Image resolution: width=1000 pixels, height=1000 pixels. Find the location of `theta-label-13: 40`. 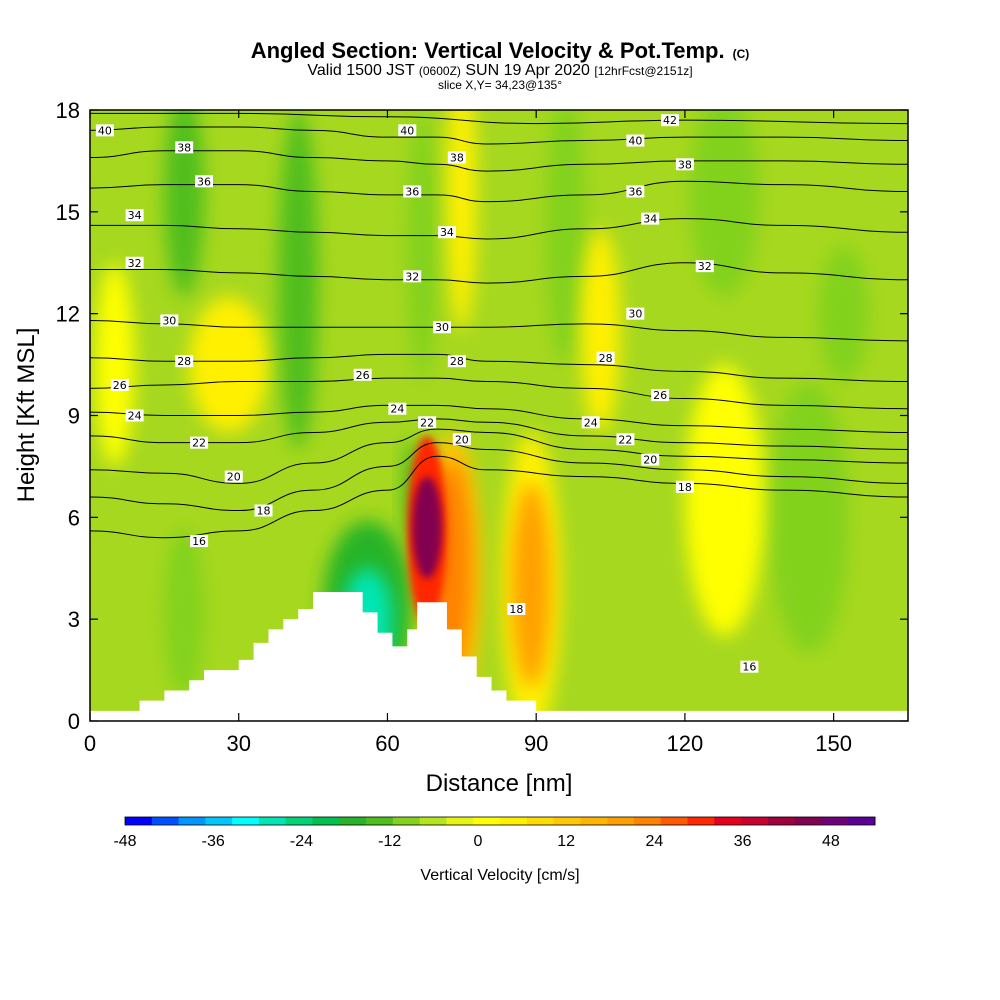

theta-label-13: 40 is located at coordinates (407, 130).